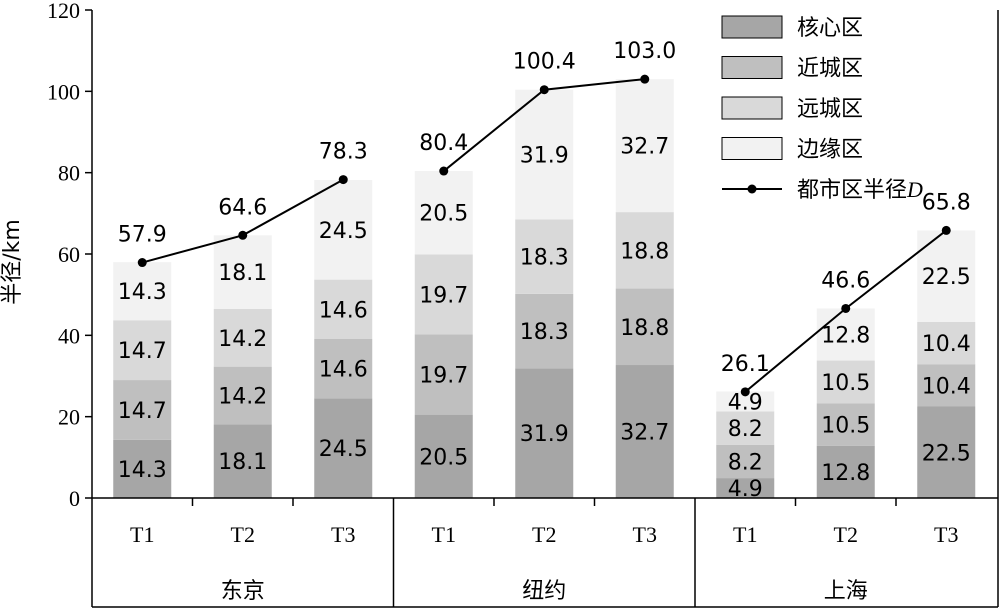  I want to click on y-tick-label: 80, so click(69, 173).